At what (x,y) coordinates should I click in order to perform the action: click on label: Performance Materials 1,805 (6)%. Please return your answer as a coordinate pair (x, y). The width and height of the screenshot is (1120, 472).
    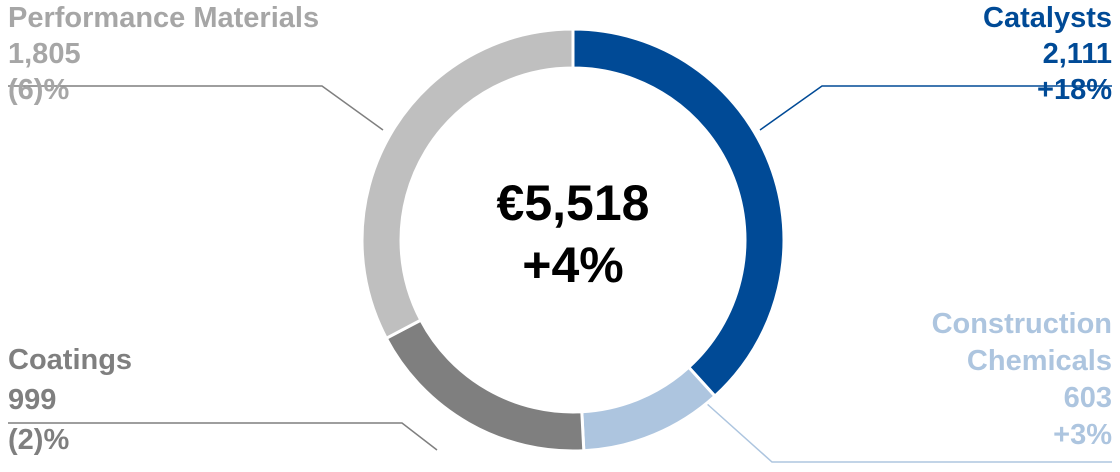
    Looking at the image, I should click on (163, 54).